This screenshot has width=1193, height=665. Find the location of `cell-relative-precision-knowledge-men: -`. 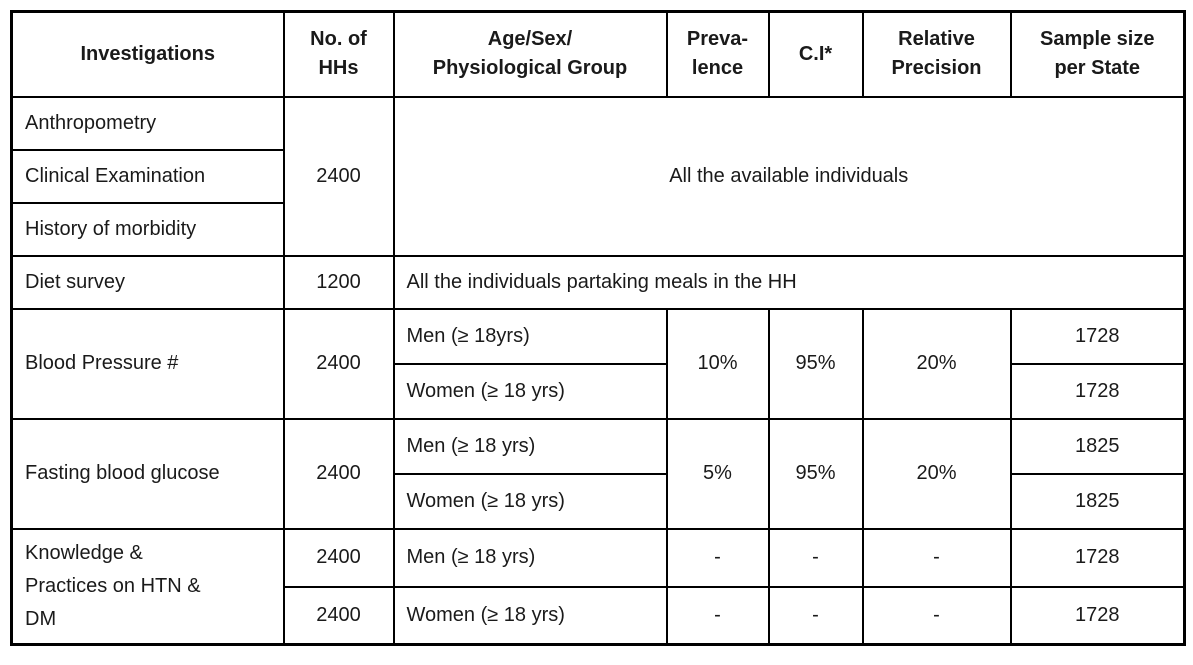

cell-relative-precision-knowledge-men: - is located at coordinates (936, 557).